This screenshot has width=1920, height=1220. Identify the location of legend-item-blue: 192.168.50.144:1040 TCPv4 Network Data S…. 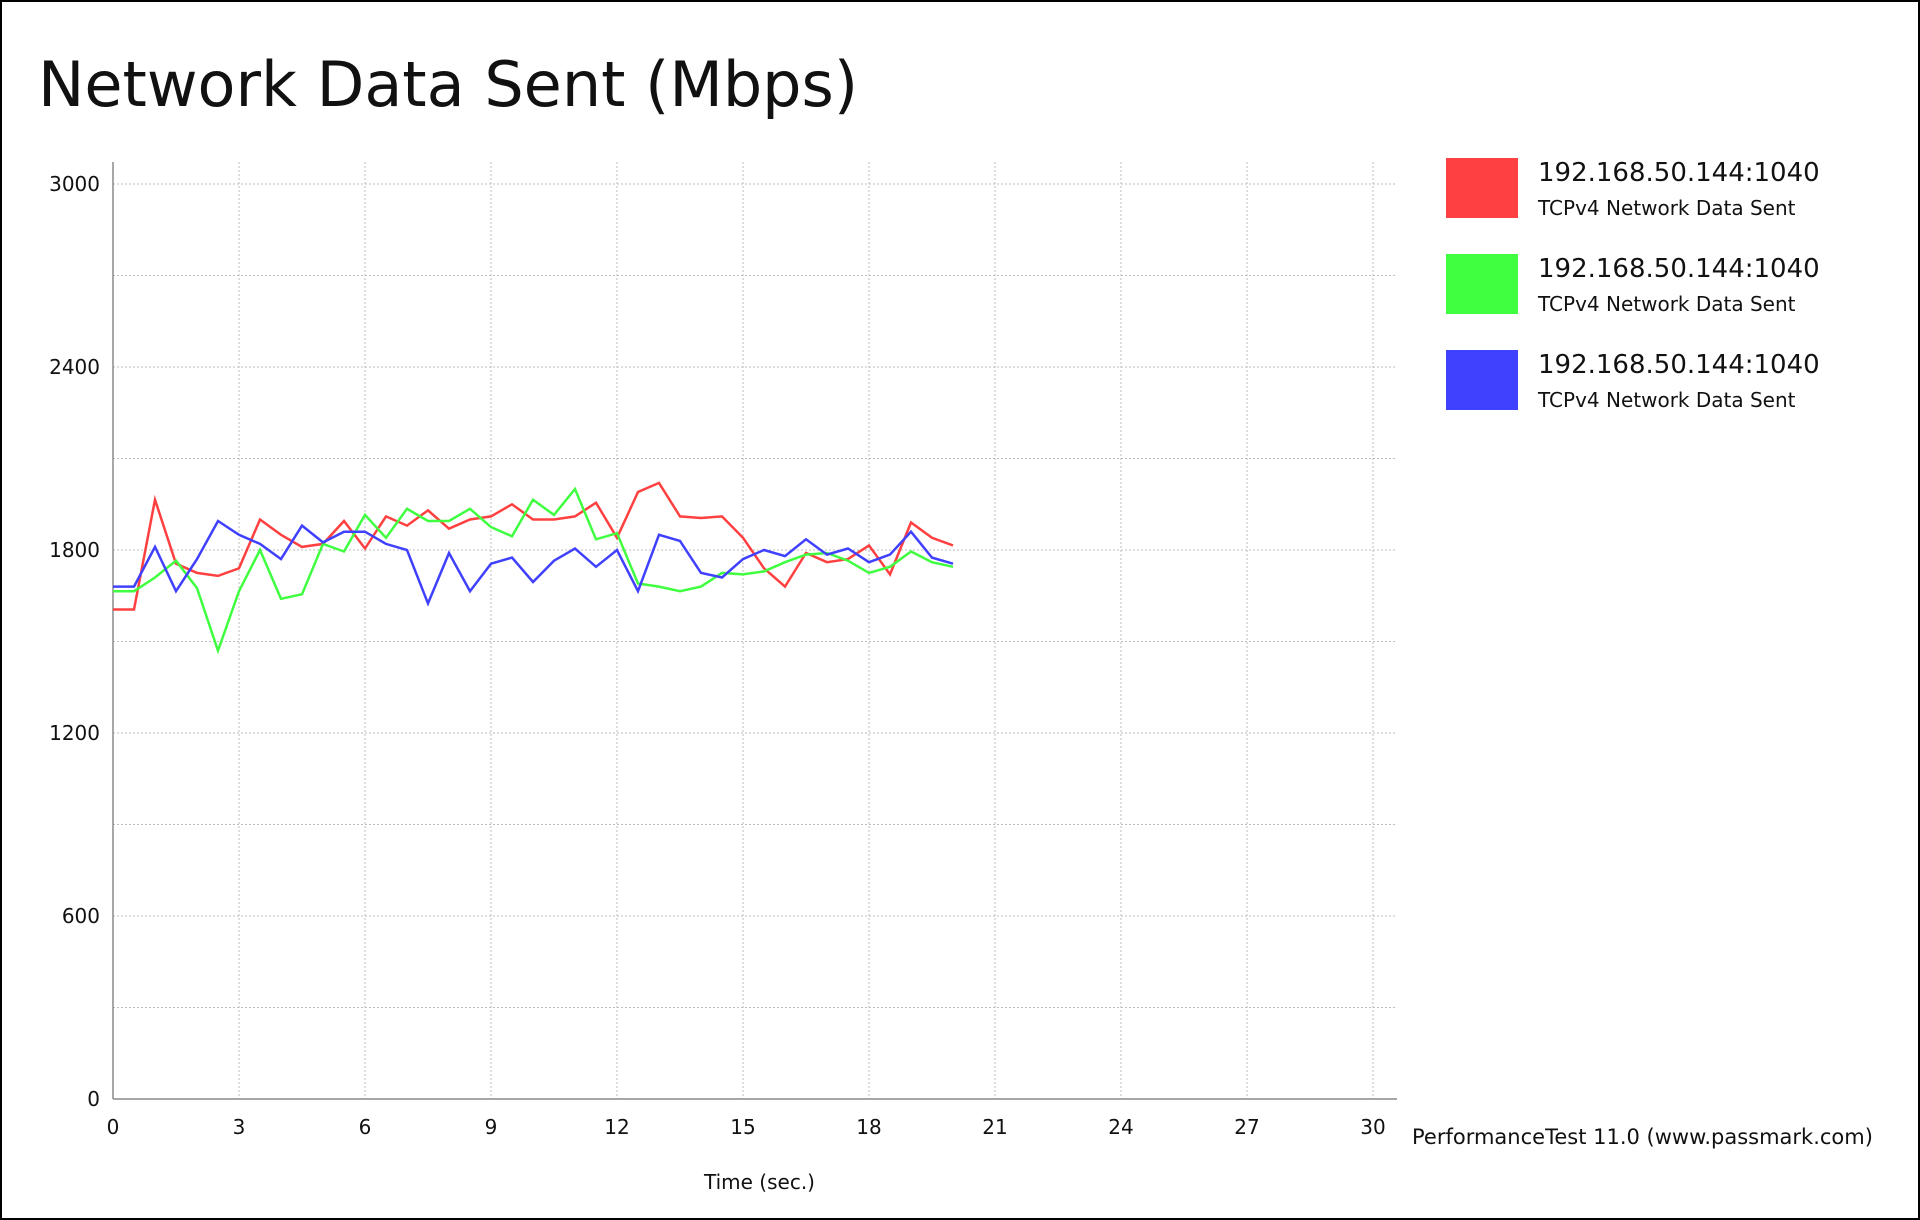
(1666, 382).